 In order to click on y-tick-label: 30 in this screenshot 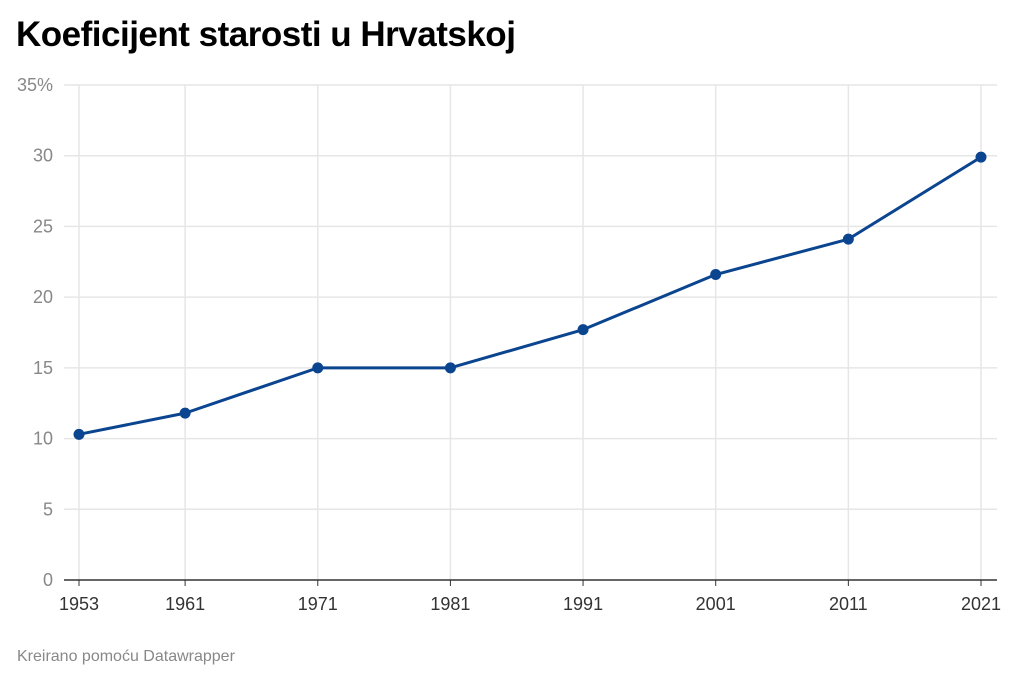, I will do `click(43, 156)`.